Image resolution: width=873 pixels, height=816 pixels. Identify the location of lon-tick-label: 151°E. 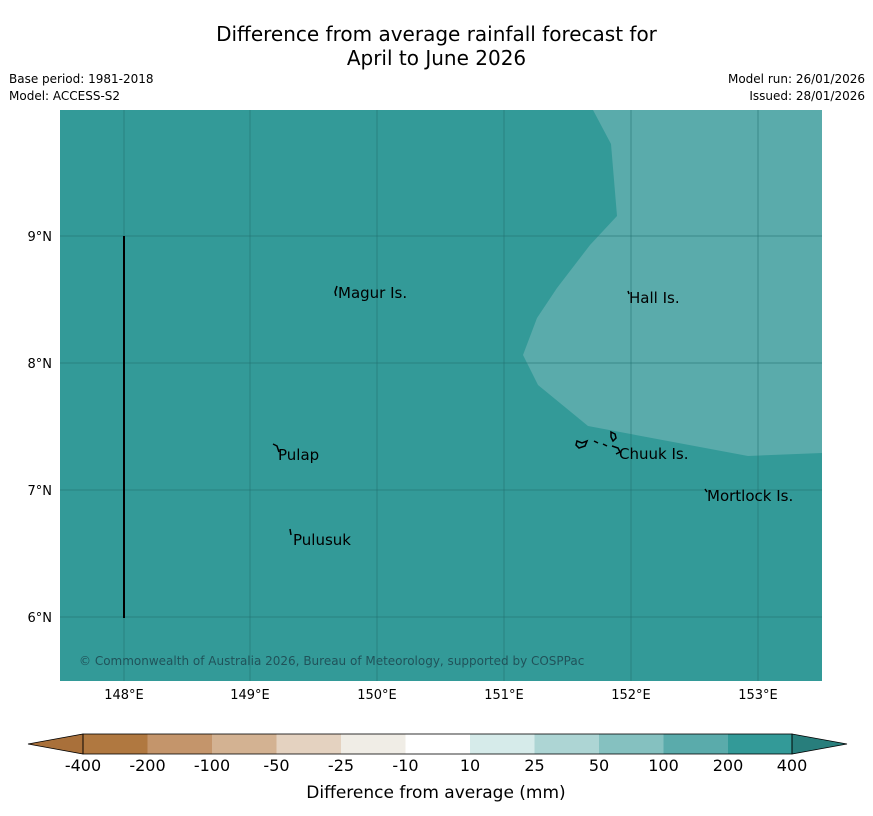
(504, 695).